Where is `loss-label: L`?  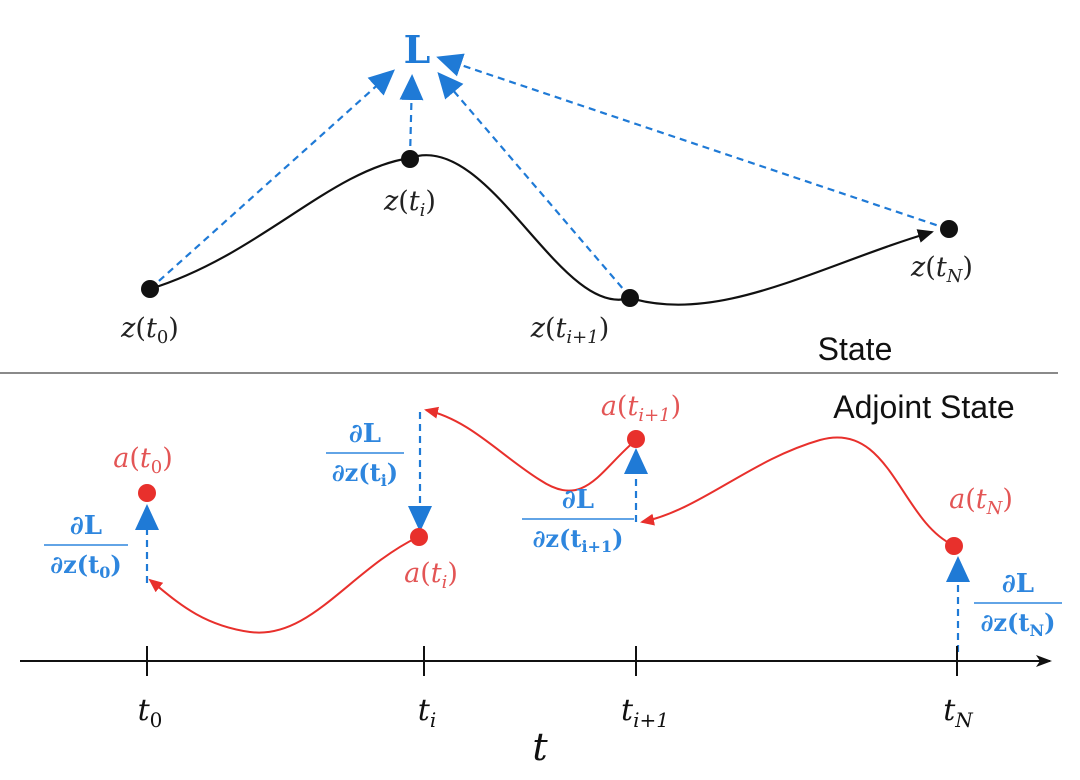
loss-label: L is located at coordinates (417, 49).